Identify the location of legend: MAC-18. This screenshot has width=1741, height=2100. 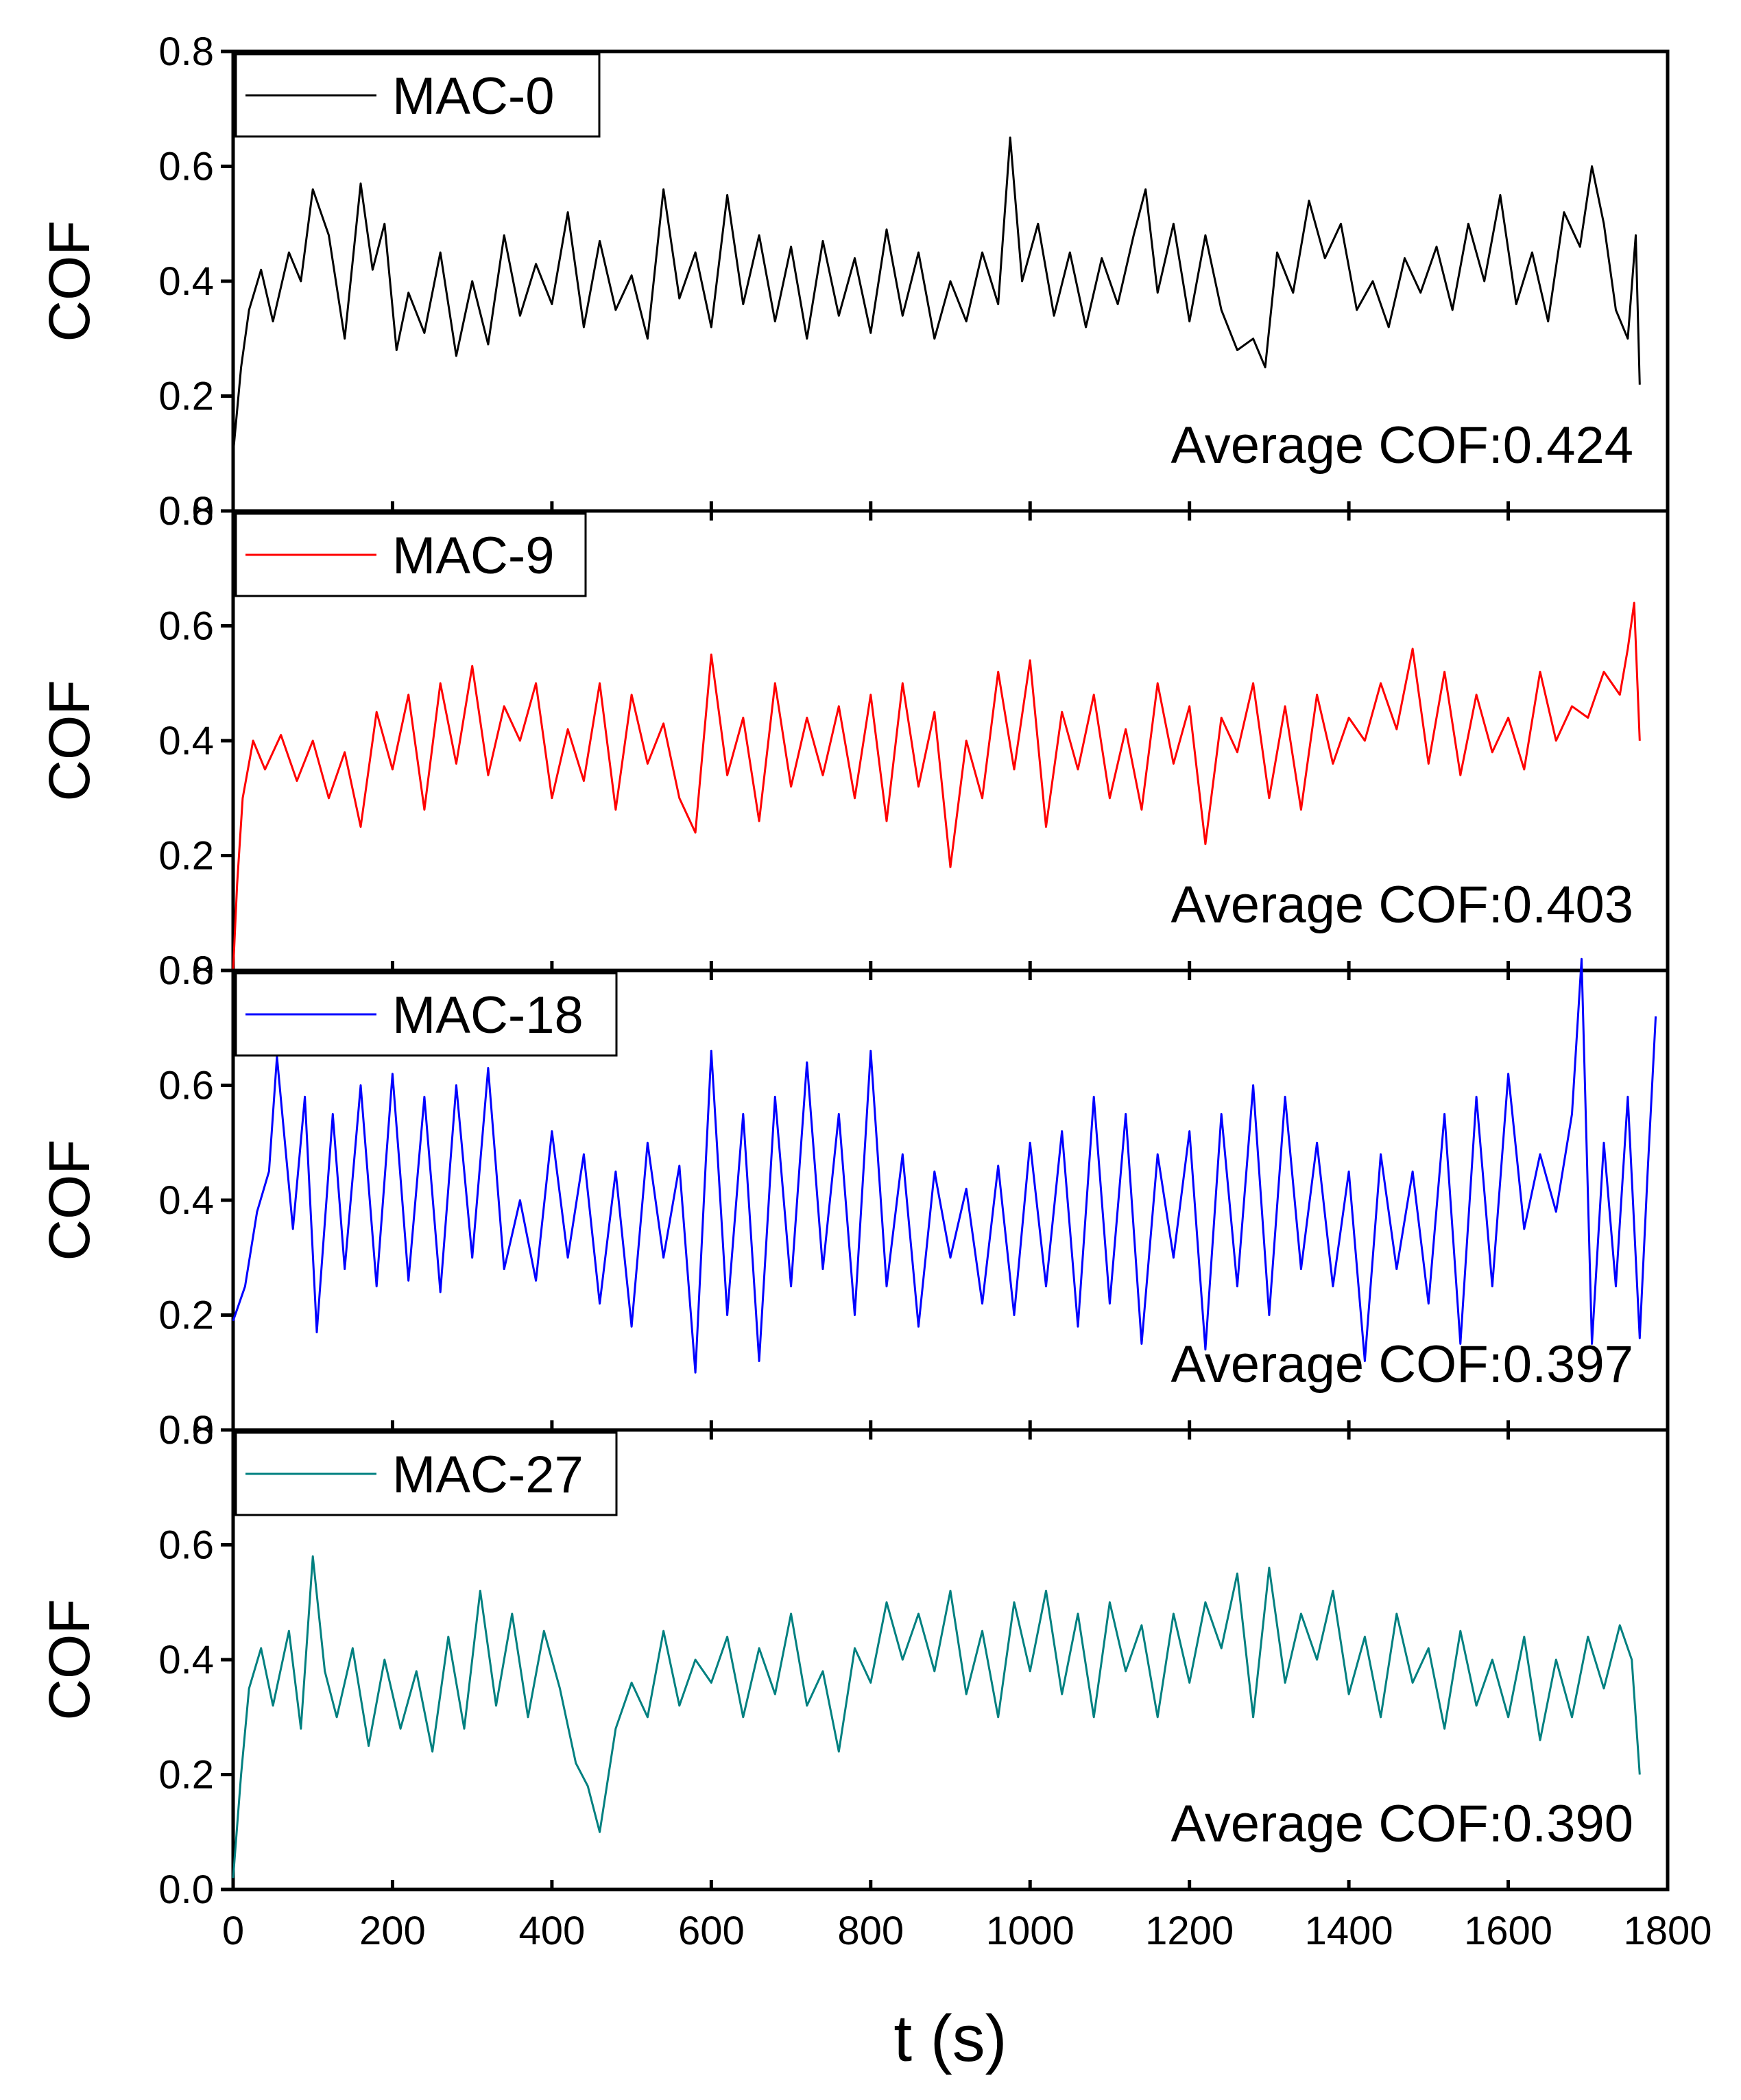
(426, 1015).